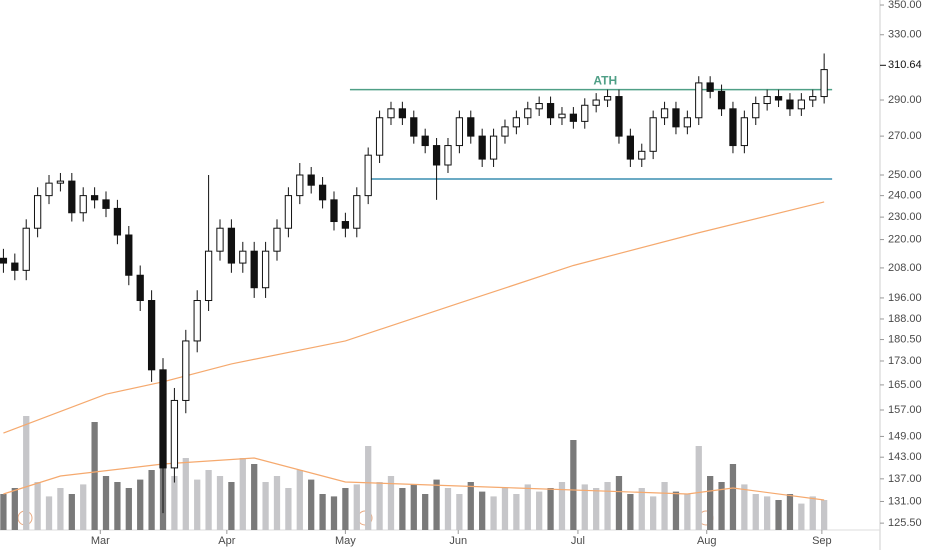 The image size is (932, 550). I want to click on y-tick-label: 180.50, so click(905, 339).